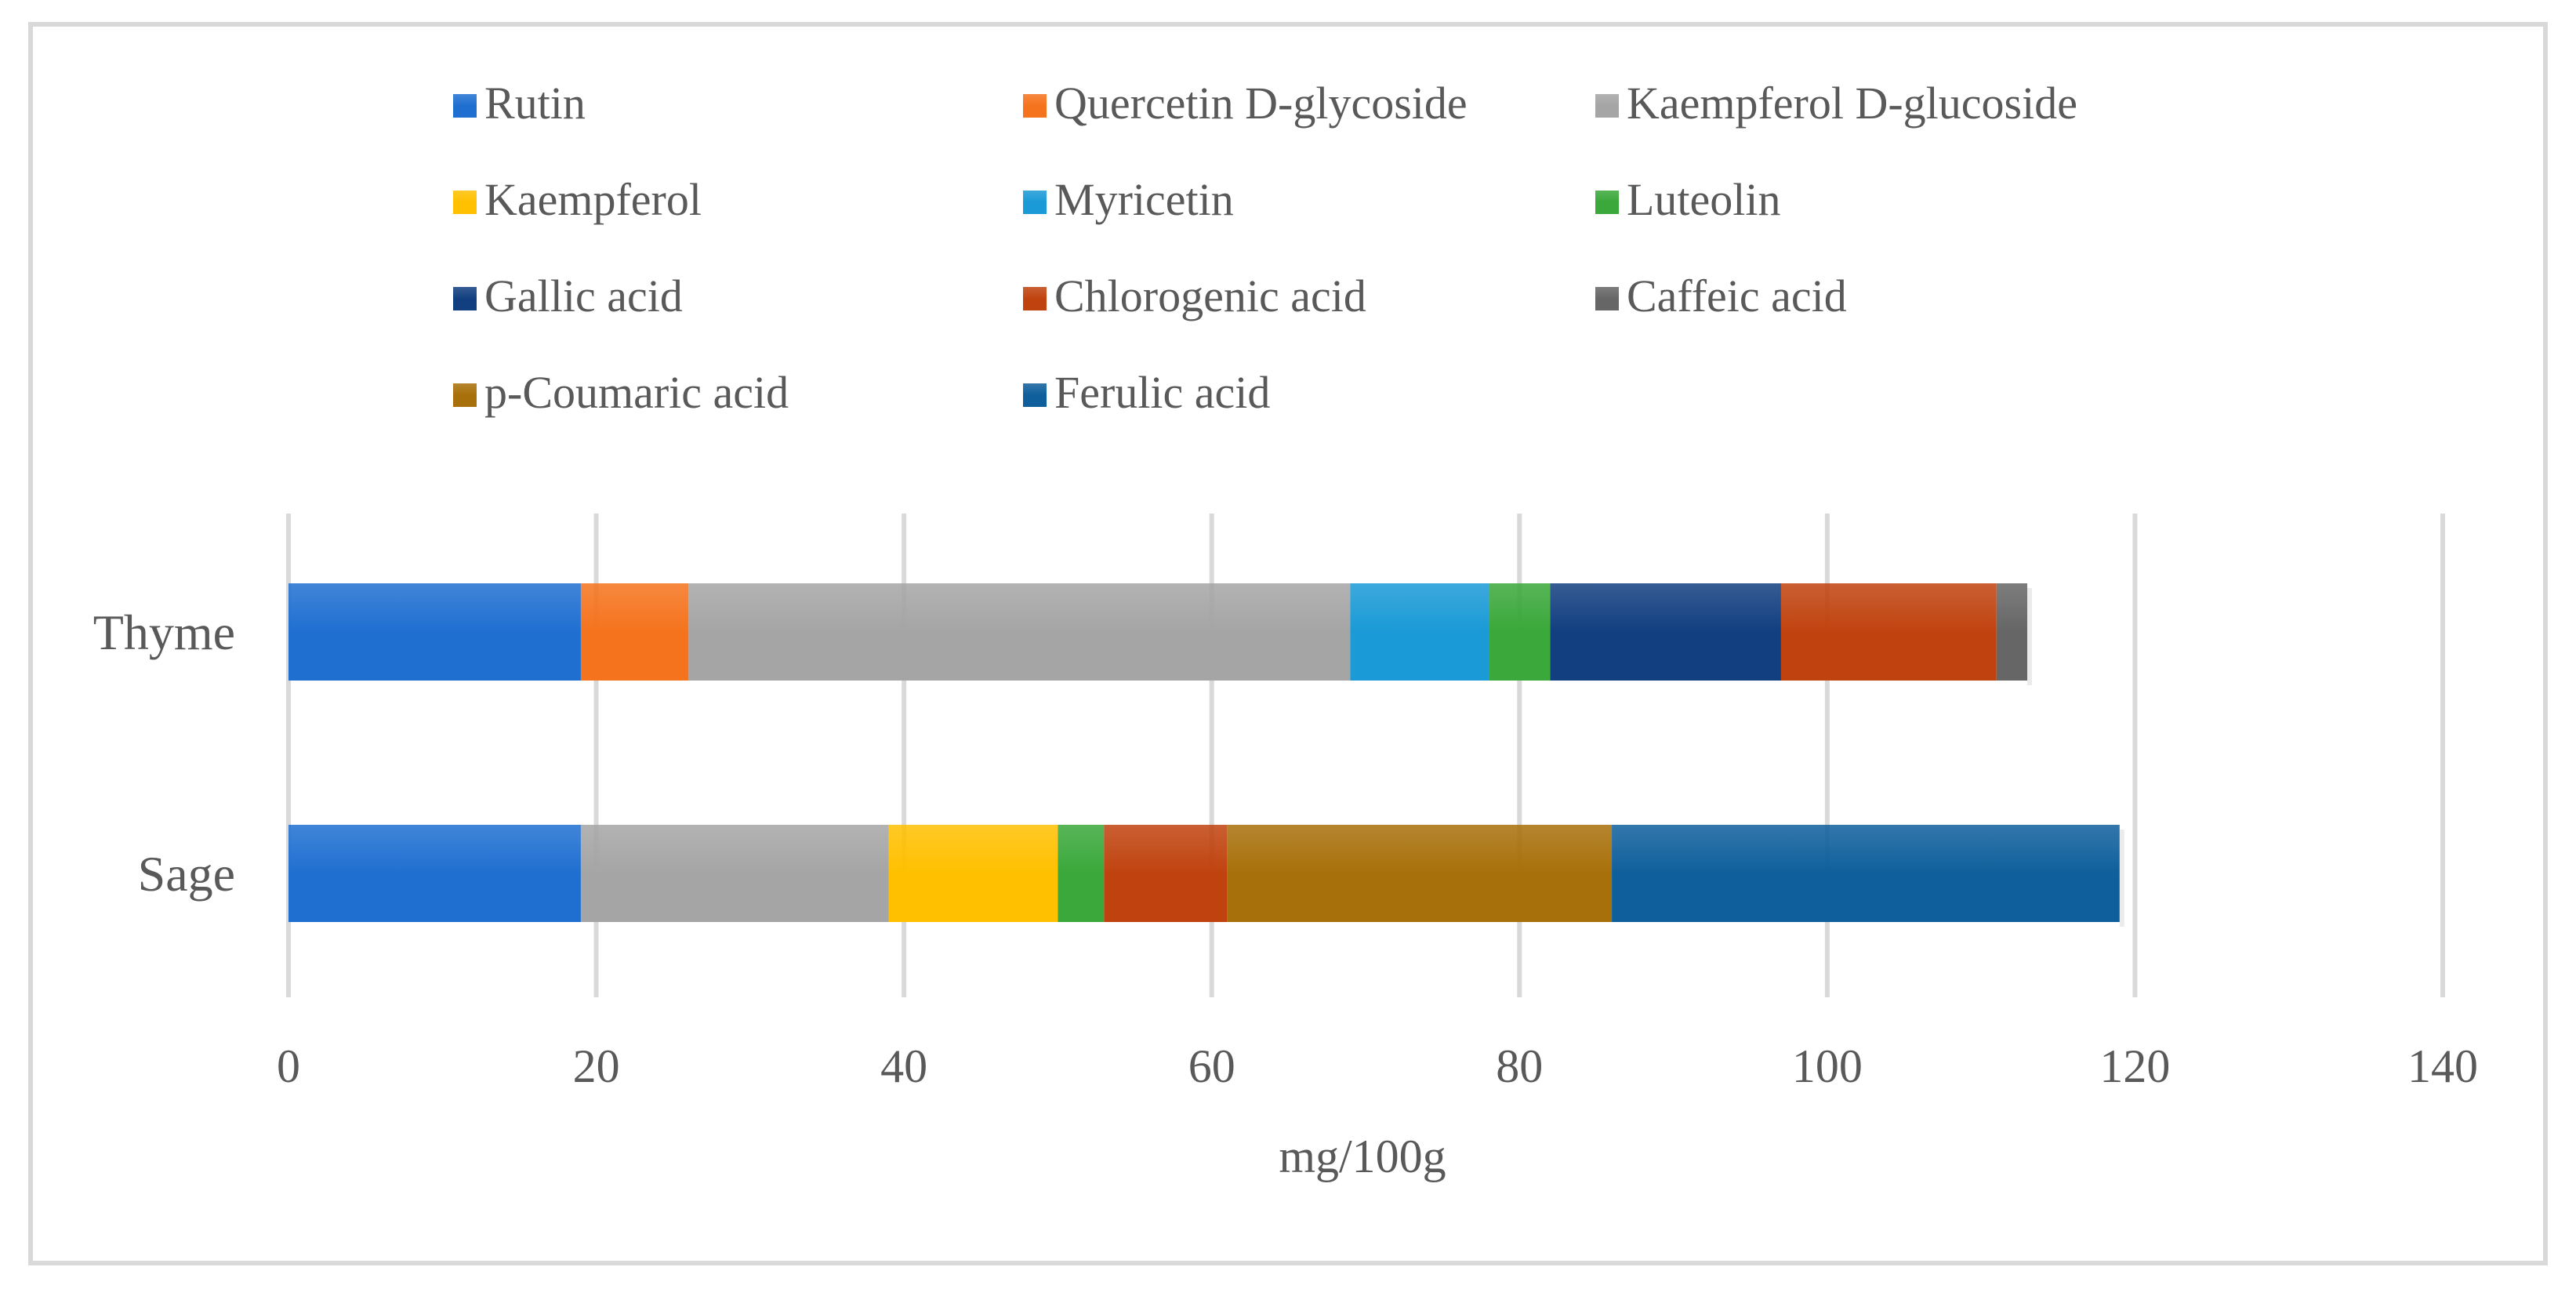 The height and width of the screenshot is (1296, 2576). I want to click on legend-swatch-p-coumaric-acid, so click(465, 395).